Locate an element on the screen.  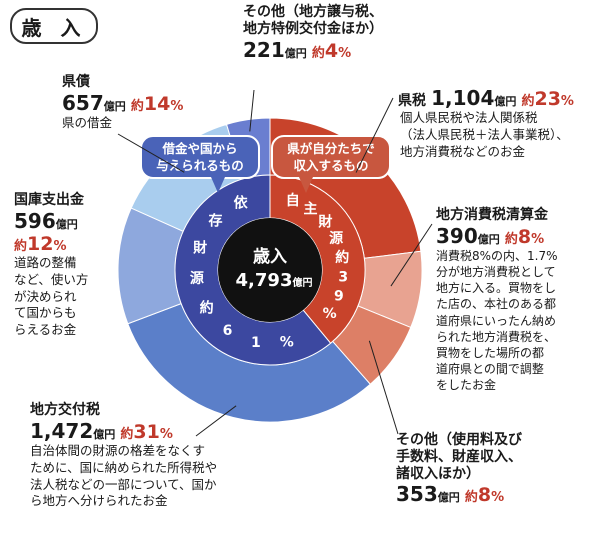
center-amount: 4,793億円 is located at coordinates (274, 280).